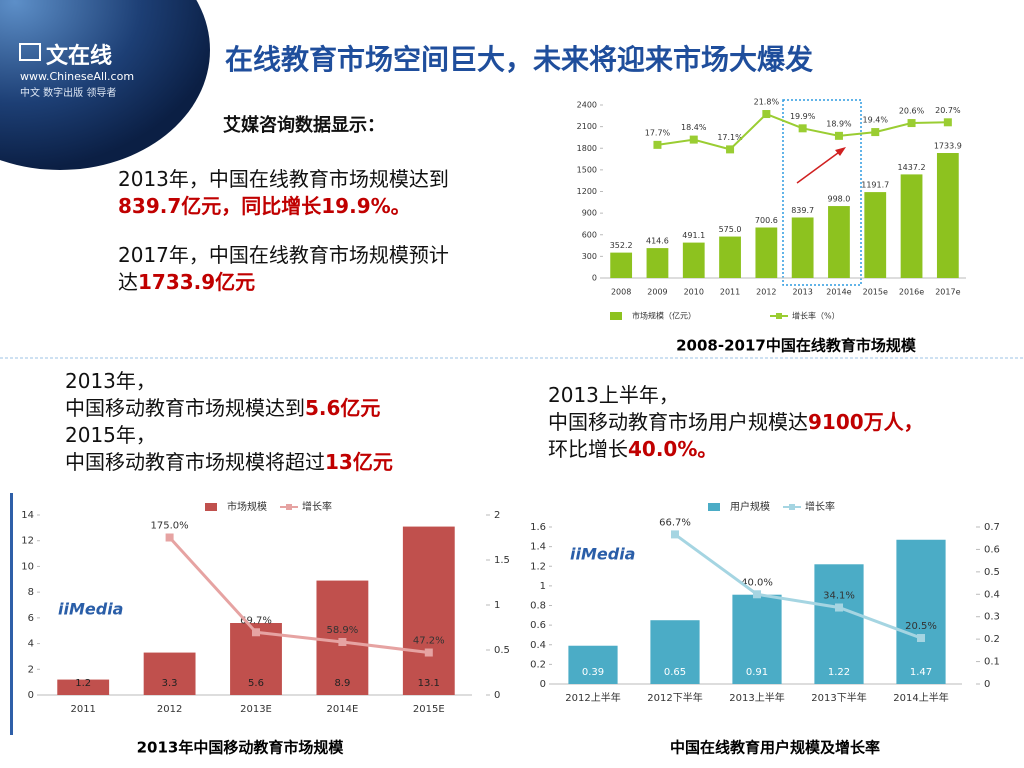 The height and width of the screenshot is (768, 1024). I want to click on y2-tick-label: 0.2, so click(992, 639).